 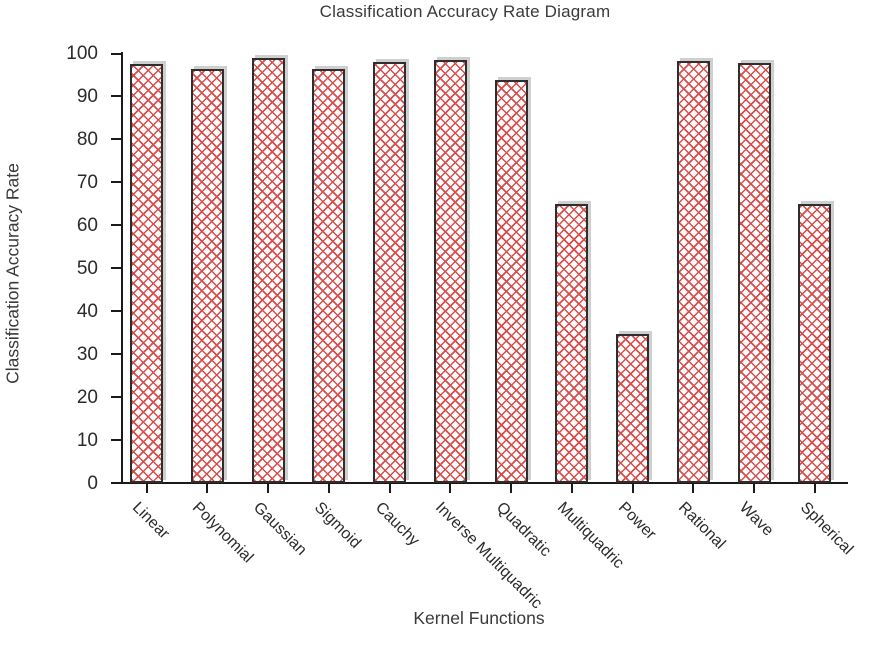 I want to click on bar-quadratic, so click(x=511, y=281).